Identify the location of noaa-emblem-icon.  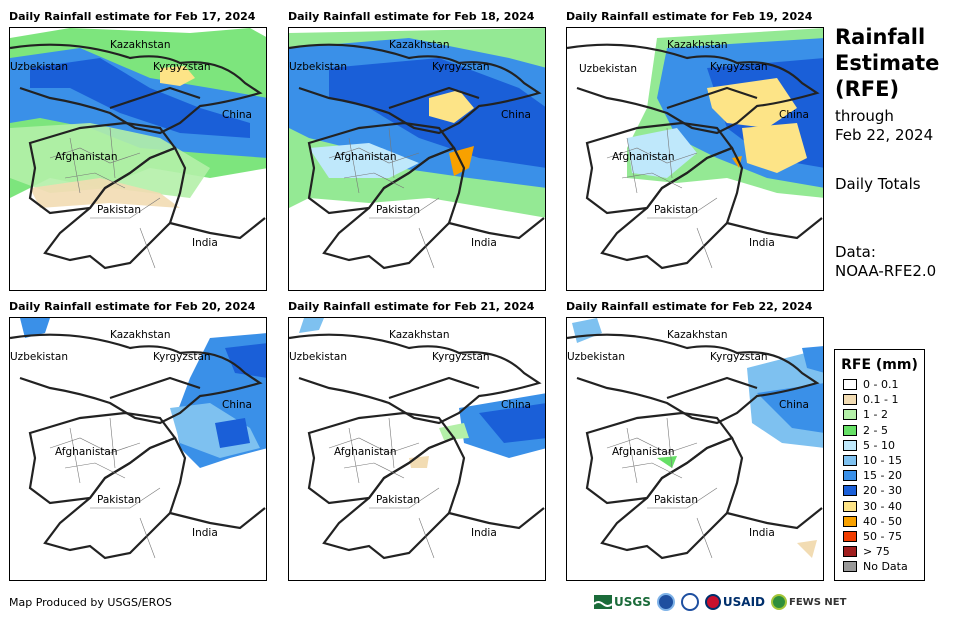
(665, 602).